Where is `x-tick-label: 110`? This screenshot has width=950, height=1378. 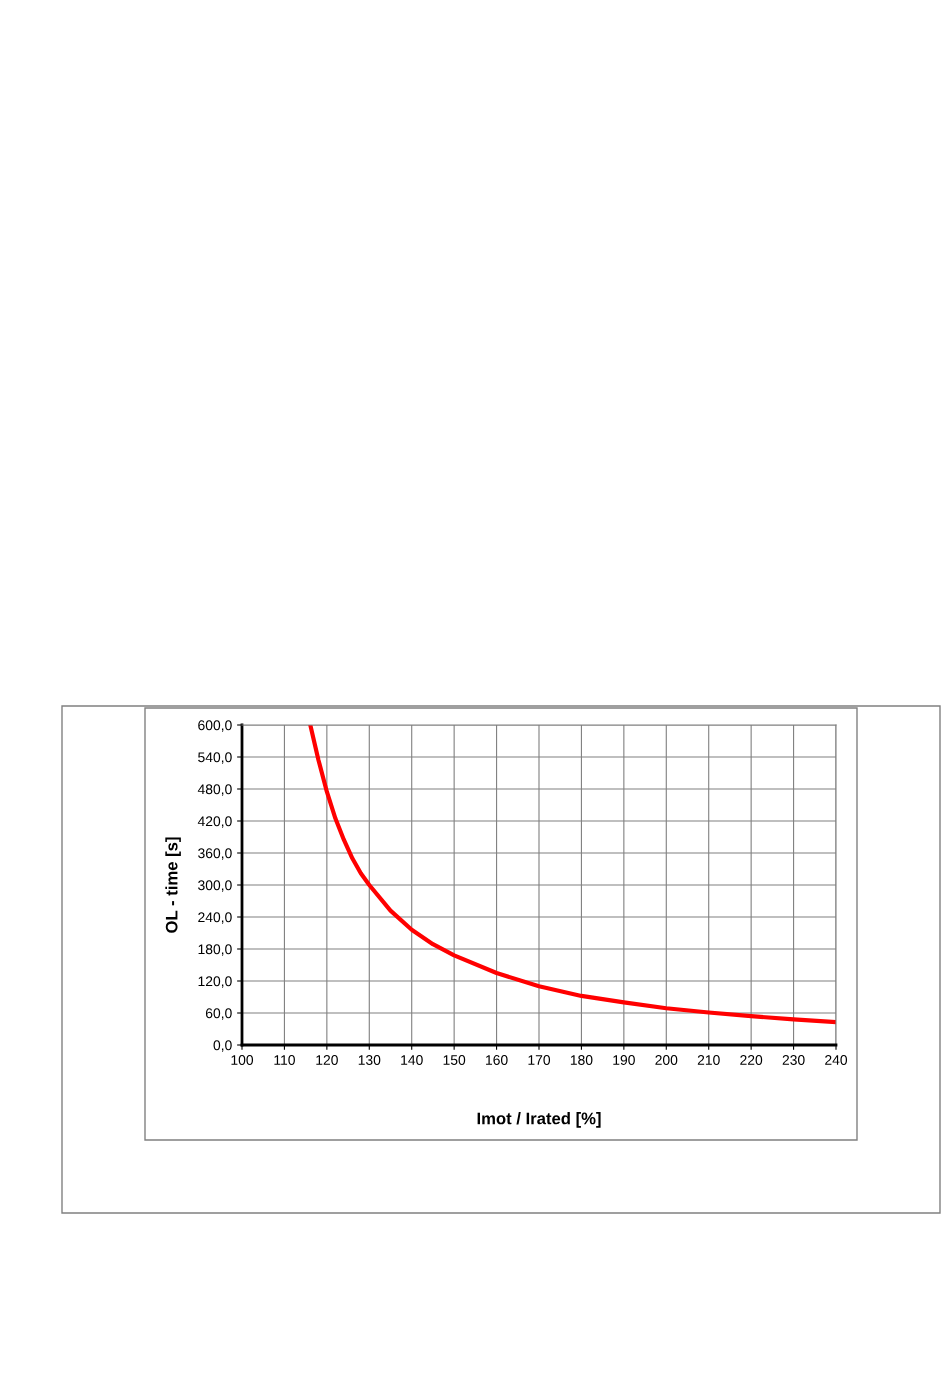 x-tick-label: 110 is located at coordinates (284, 1060).